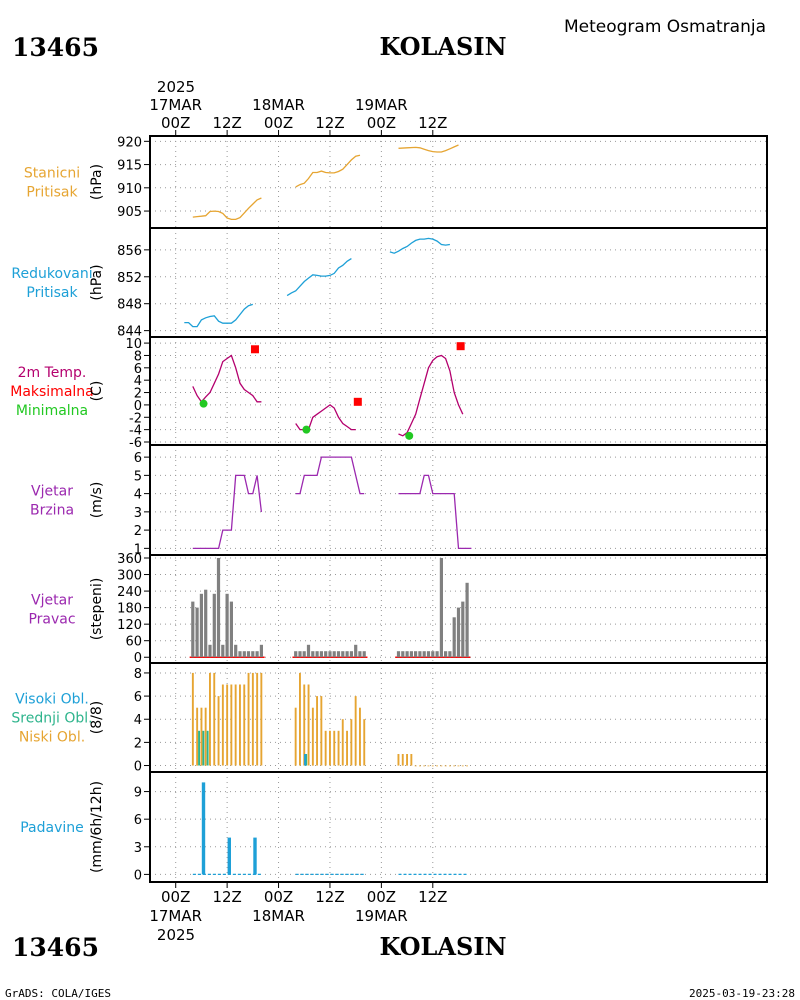  I want to click on panel-3: 1 2 3 4 5 6 Vjetar Brzina (m/s), so click(399, 500).